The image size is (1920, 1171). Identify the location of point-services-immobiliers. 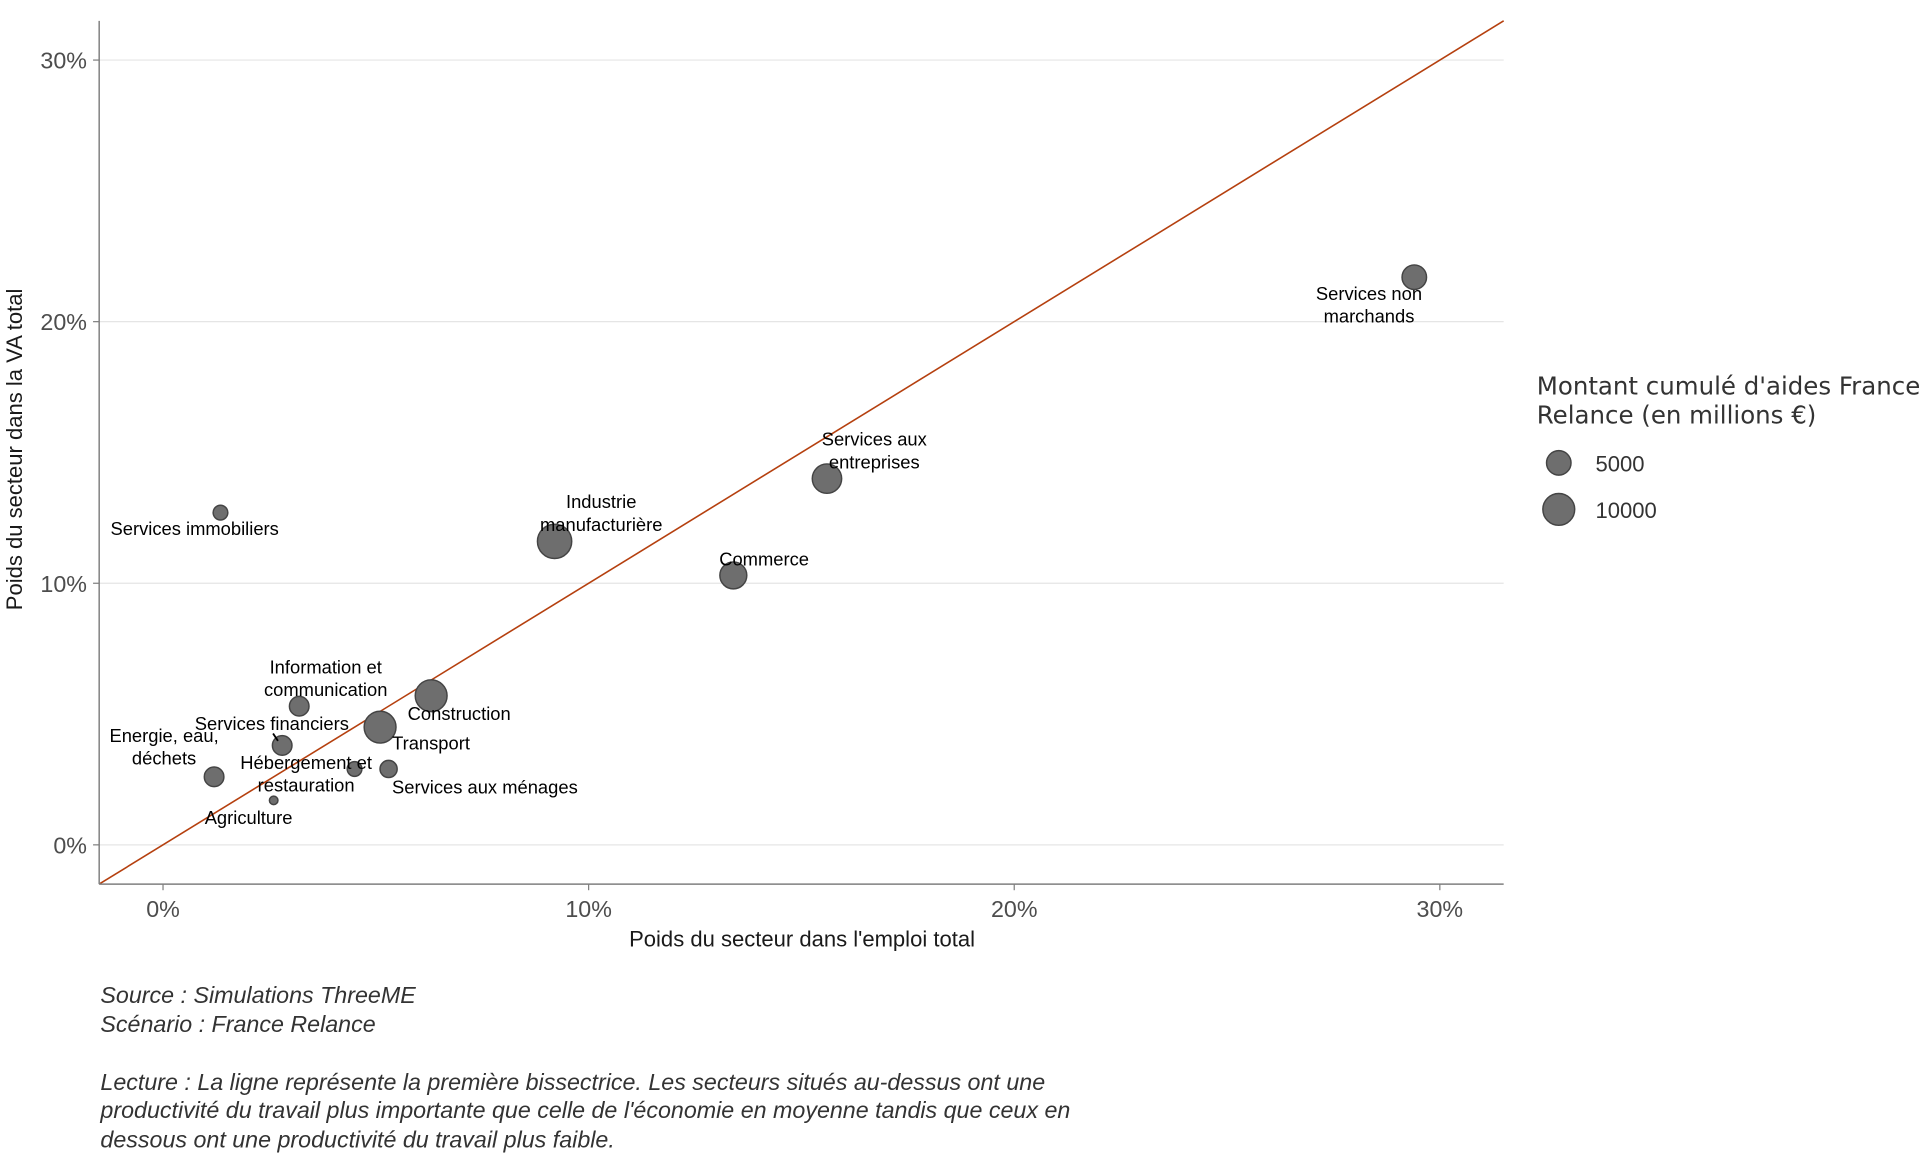
(220, 512).